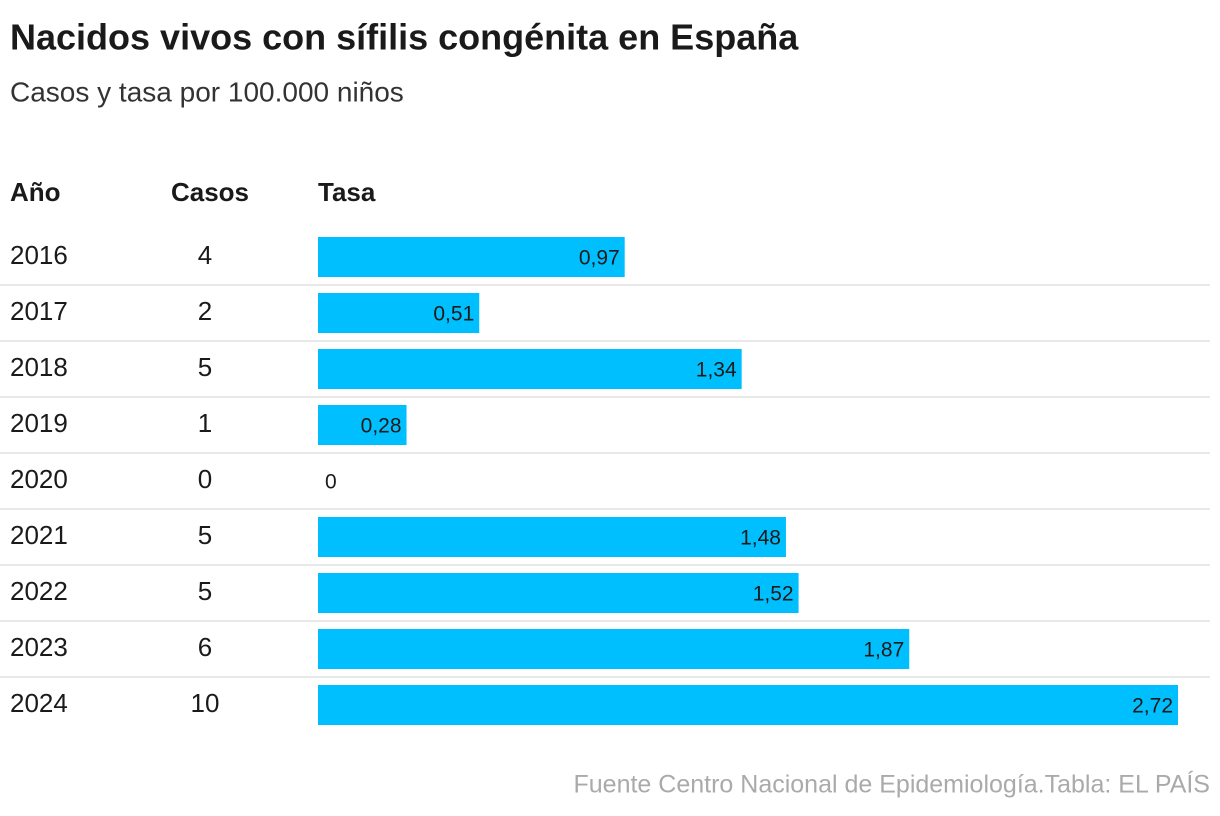  What do you see at coordinates (347, 192) in the screenshot?
I see `column-header: Tasa` at bounding box center [347, 192].